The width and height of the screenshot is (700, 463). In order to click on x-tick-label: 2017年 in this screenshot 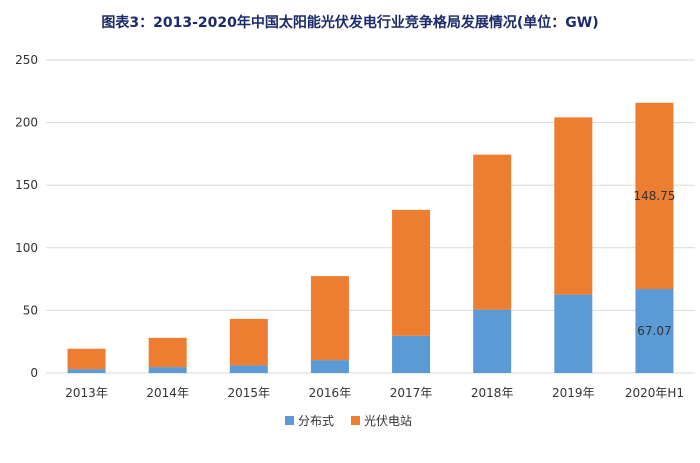, I will do `click(411, 393)`.